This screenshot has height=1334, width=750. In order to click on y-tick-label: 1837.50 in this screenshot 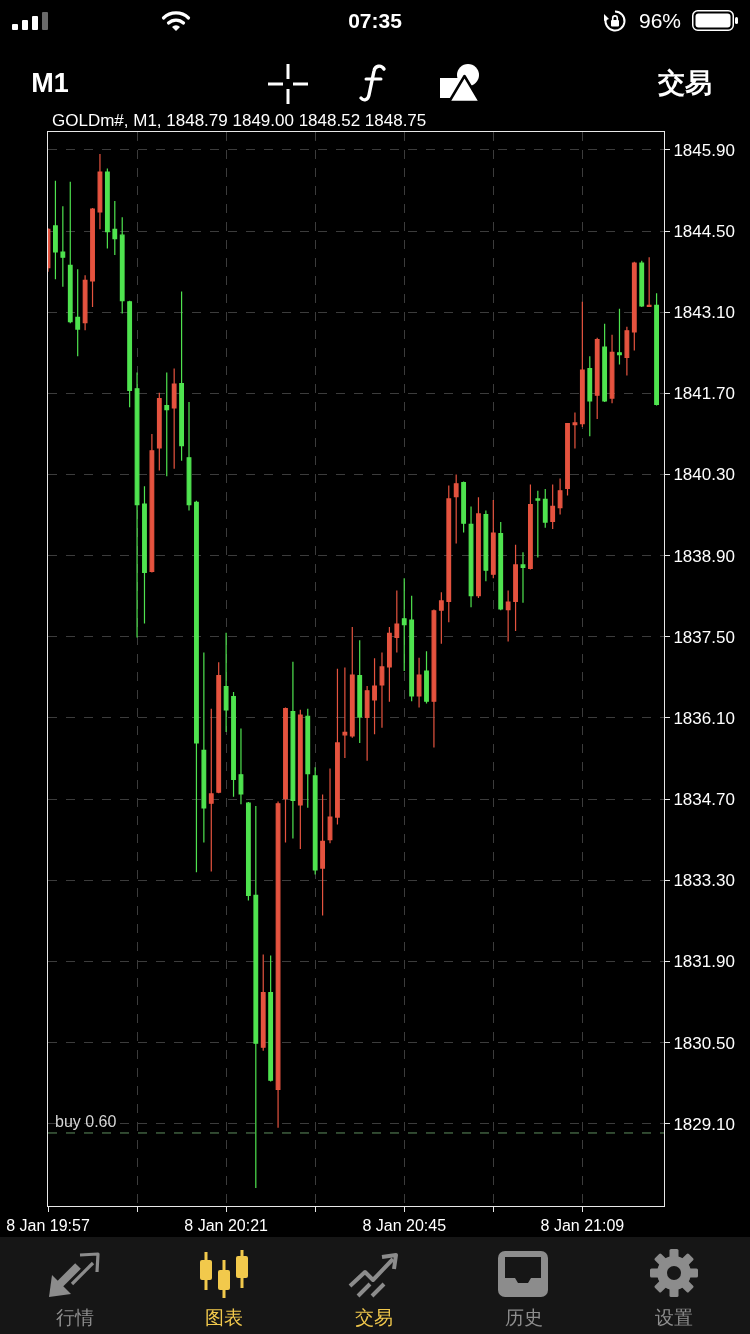, I will do `click(704, 637)`.